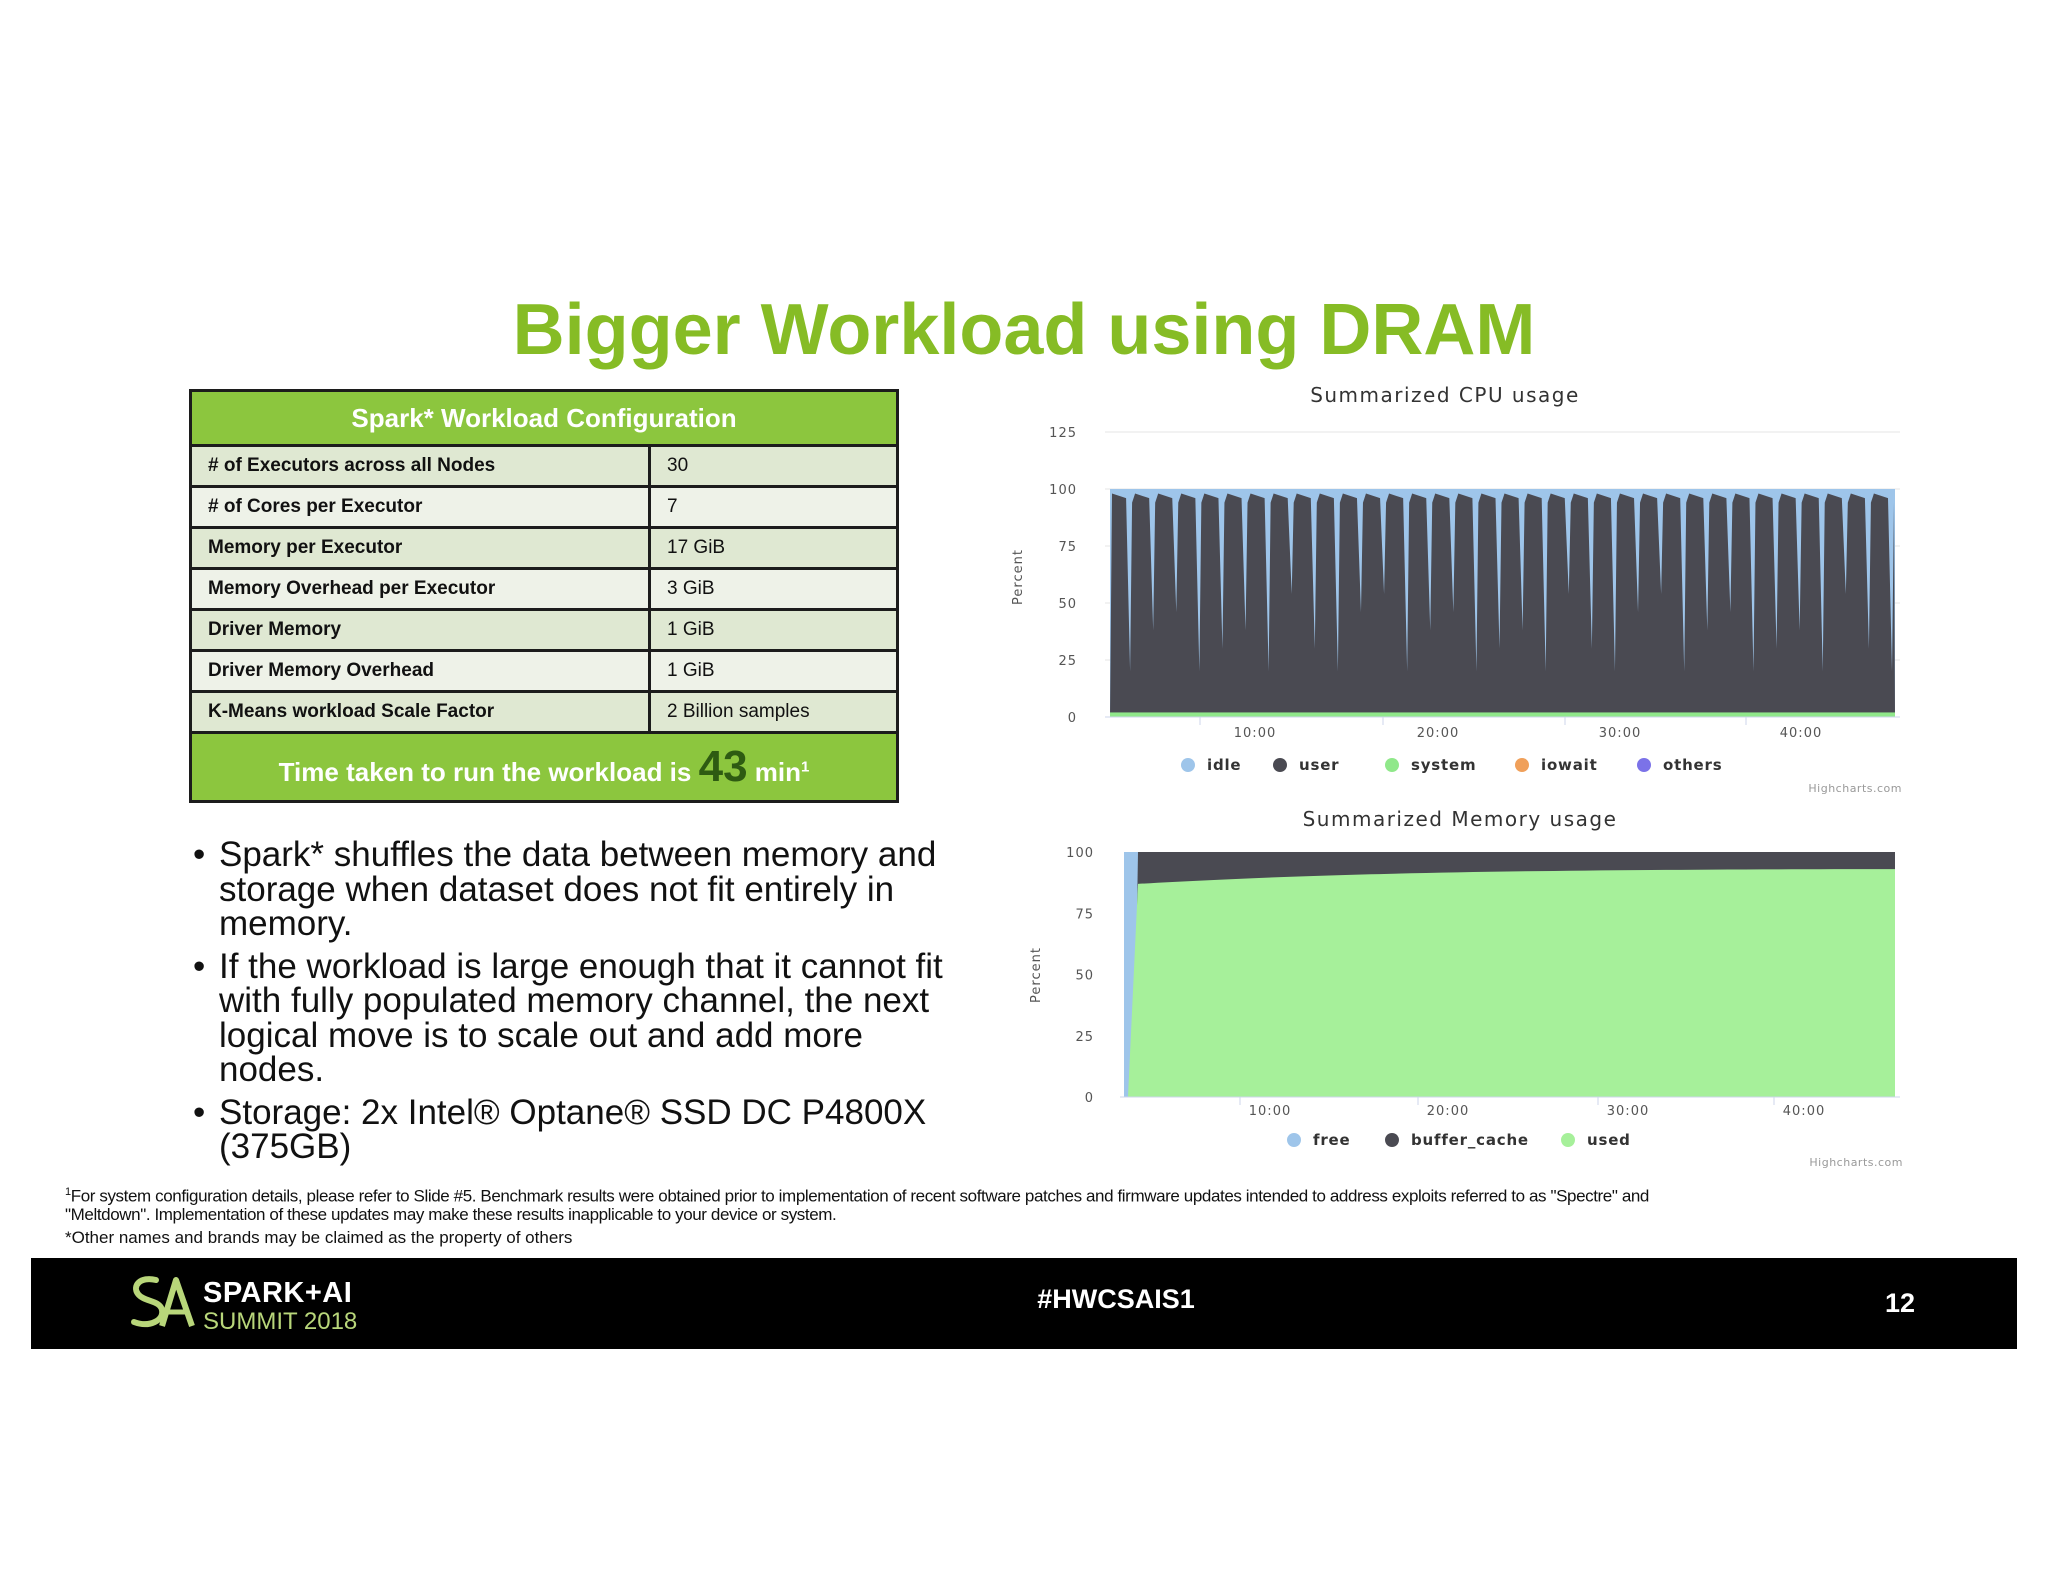 The width and height of the screenshot is (2048, 1582). I want to click on row-label: Driver Memory Overhead, so click(420, 671).